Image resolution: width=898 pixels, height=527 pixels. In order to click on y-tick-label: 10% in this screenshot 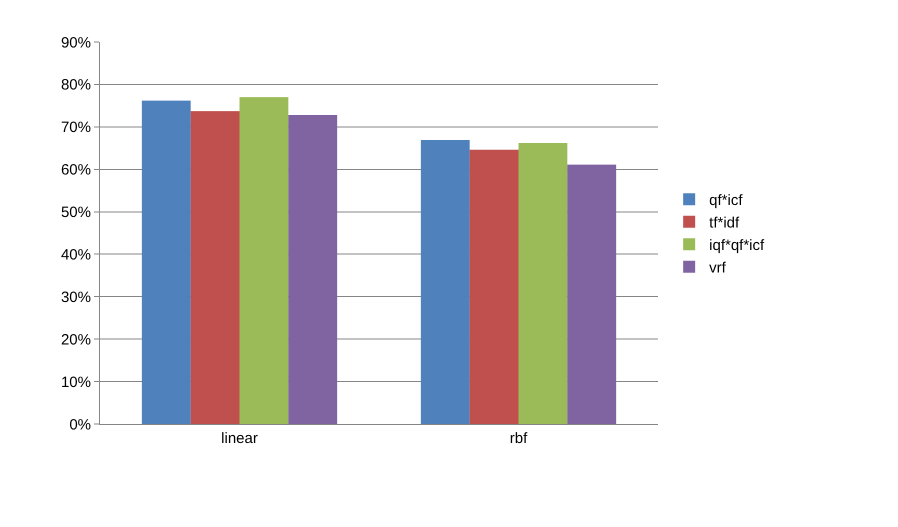, I will do `click(75, 382)`.